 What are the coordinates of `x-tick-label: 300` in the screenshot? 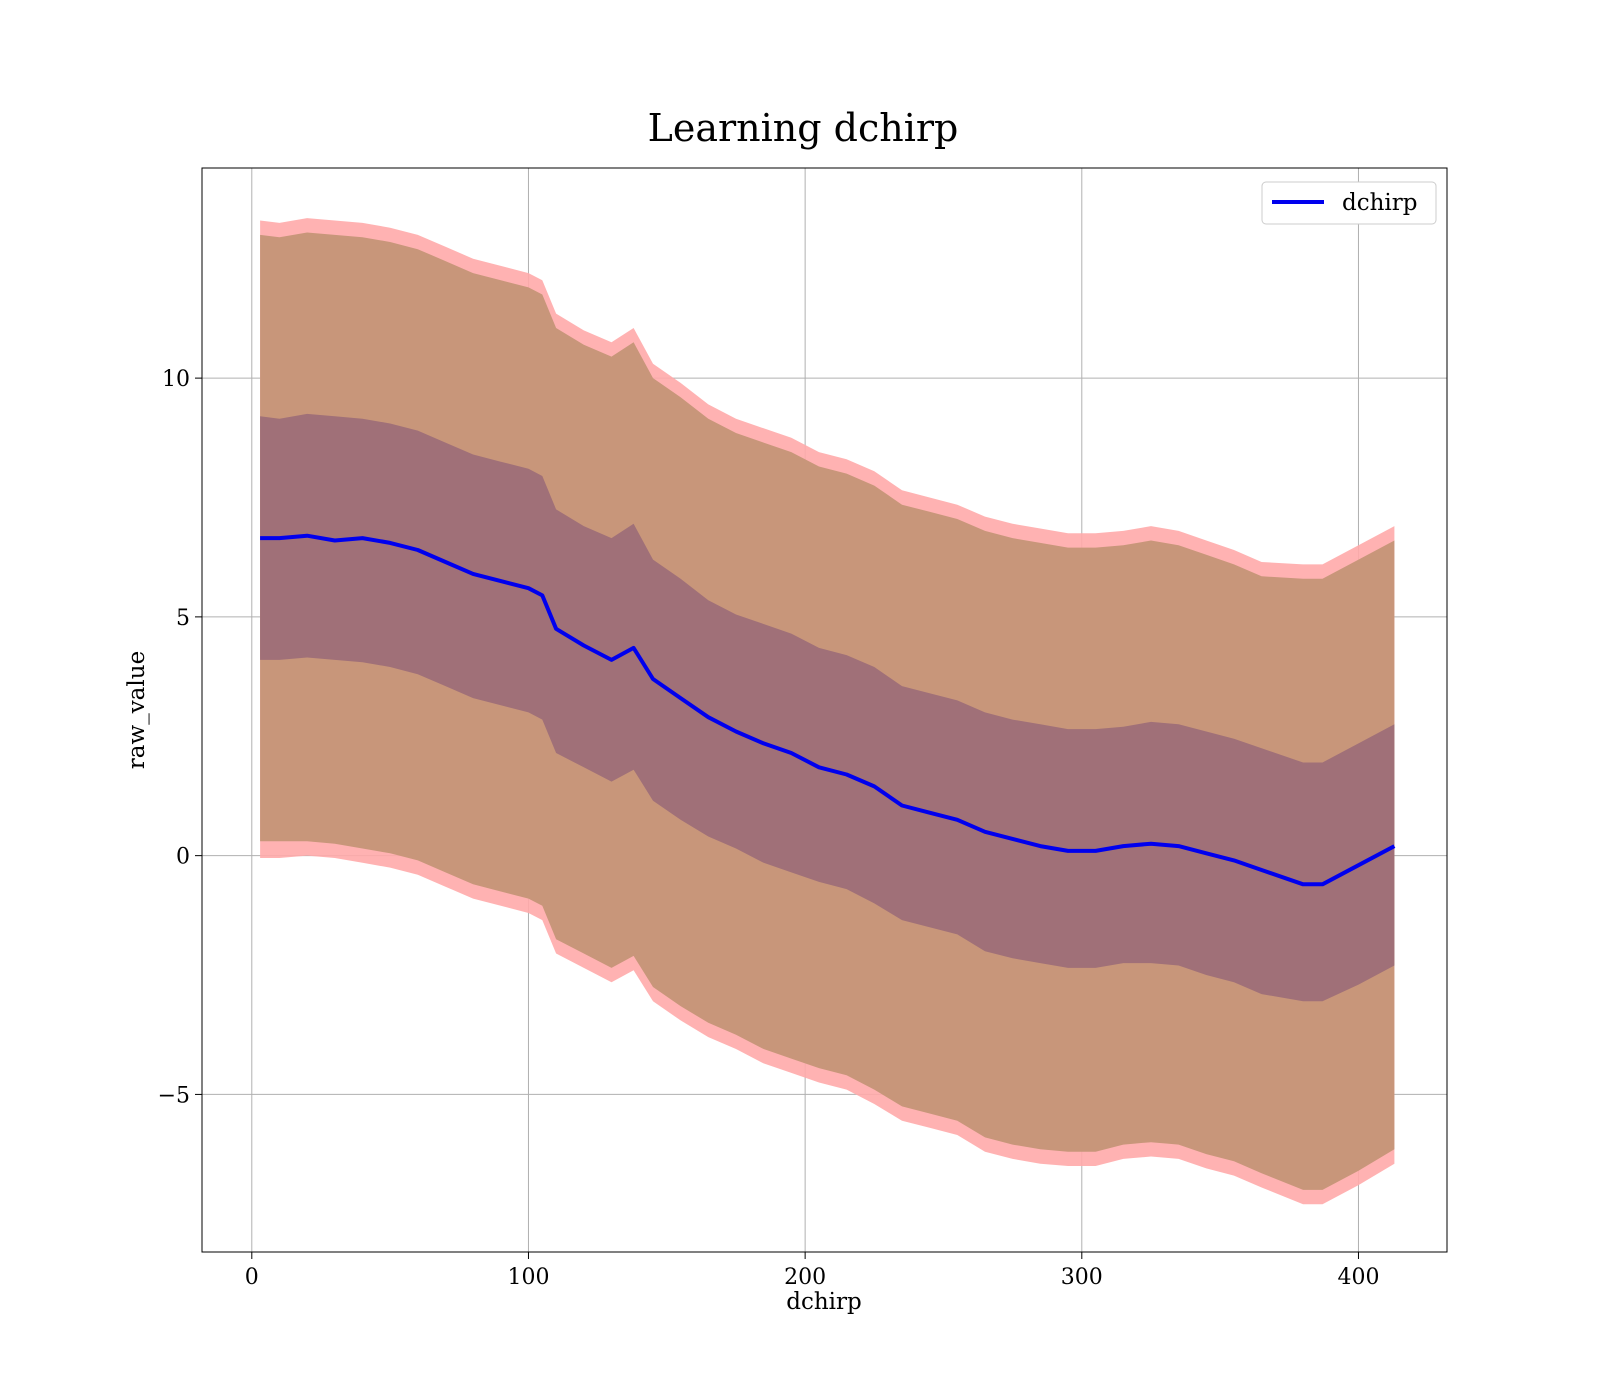 It's located at (1082, 1277).